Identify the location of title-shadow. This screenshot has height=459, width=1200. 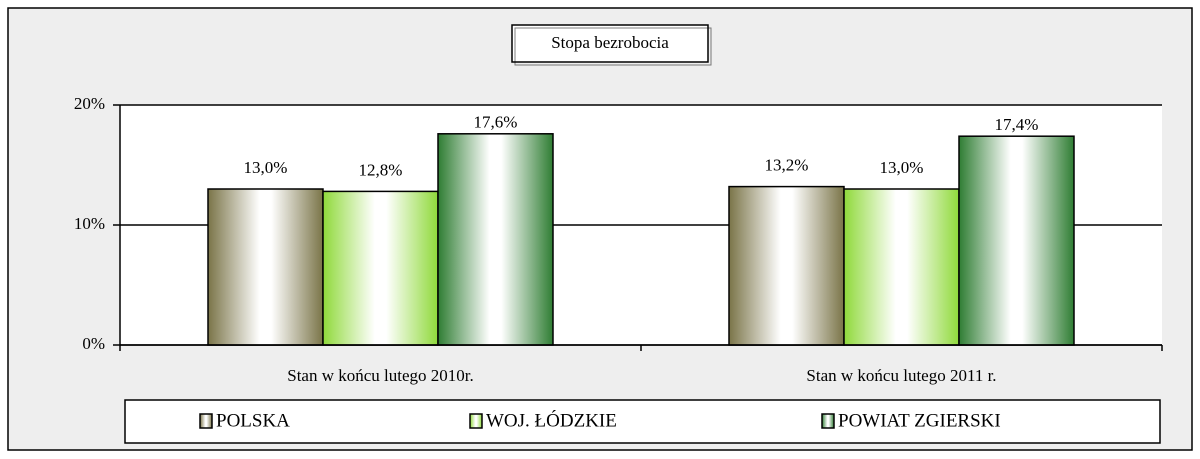
(613, 46).